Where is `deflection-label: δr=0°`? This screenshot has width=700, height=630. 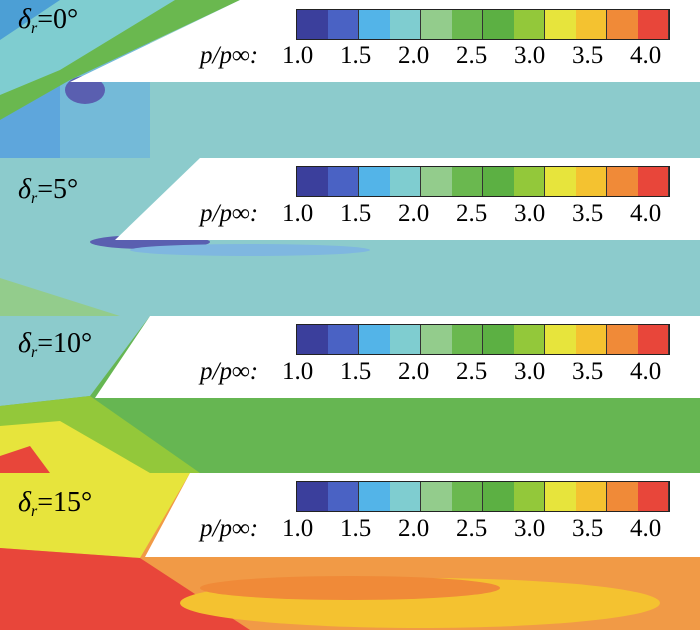 deflection-label: δr=0° is located at coordinates (48, 20).